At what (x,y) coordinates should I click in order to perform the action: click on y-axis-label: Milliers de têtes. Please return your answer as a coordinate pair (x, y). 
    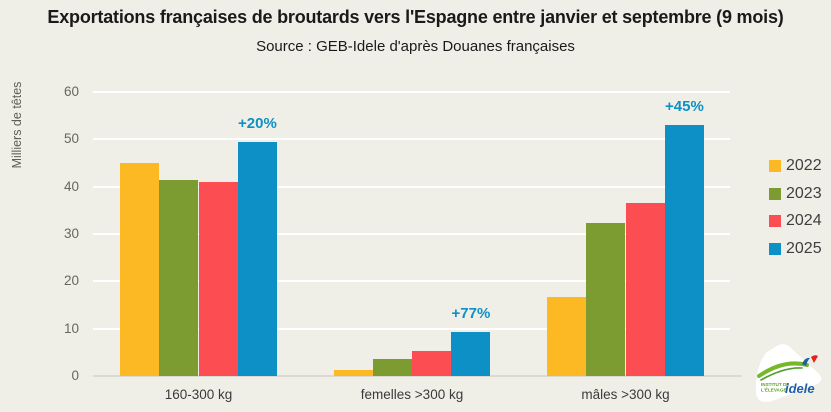
    Looking at the image, I should click on (17, 125).